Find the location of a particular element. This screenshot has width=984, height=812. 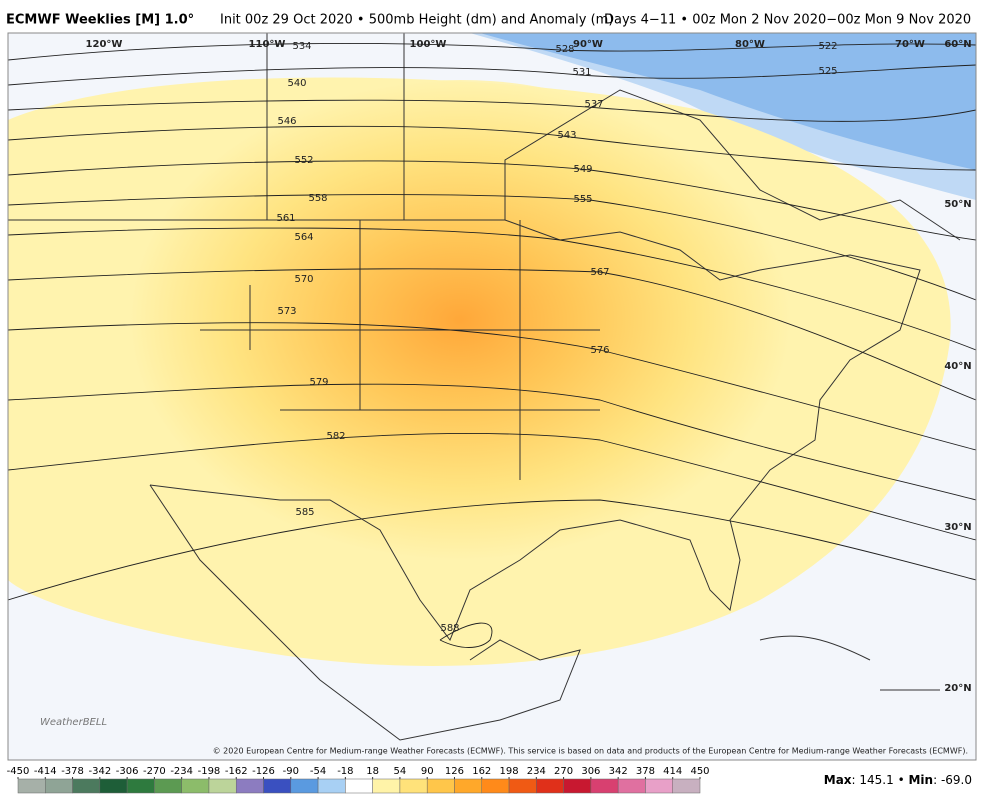

contour-label: 543 is located at coordinates (566, 135).